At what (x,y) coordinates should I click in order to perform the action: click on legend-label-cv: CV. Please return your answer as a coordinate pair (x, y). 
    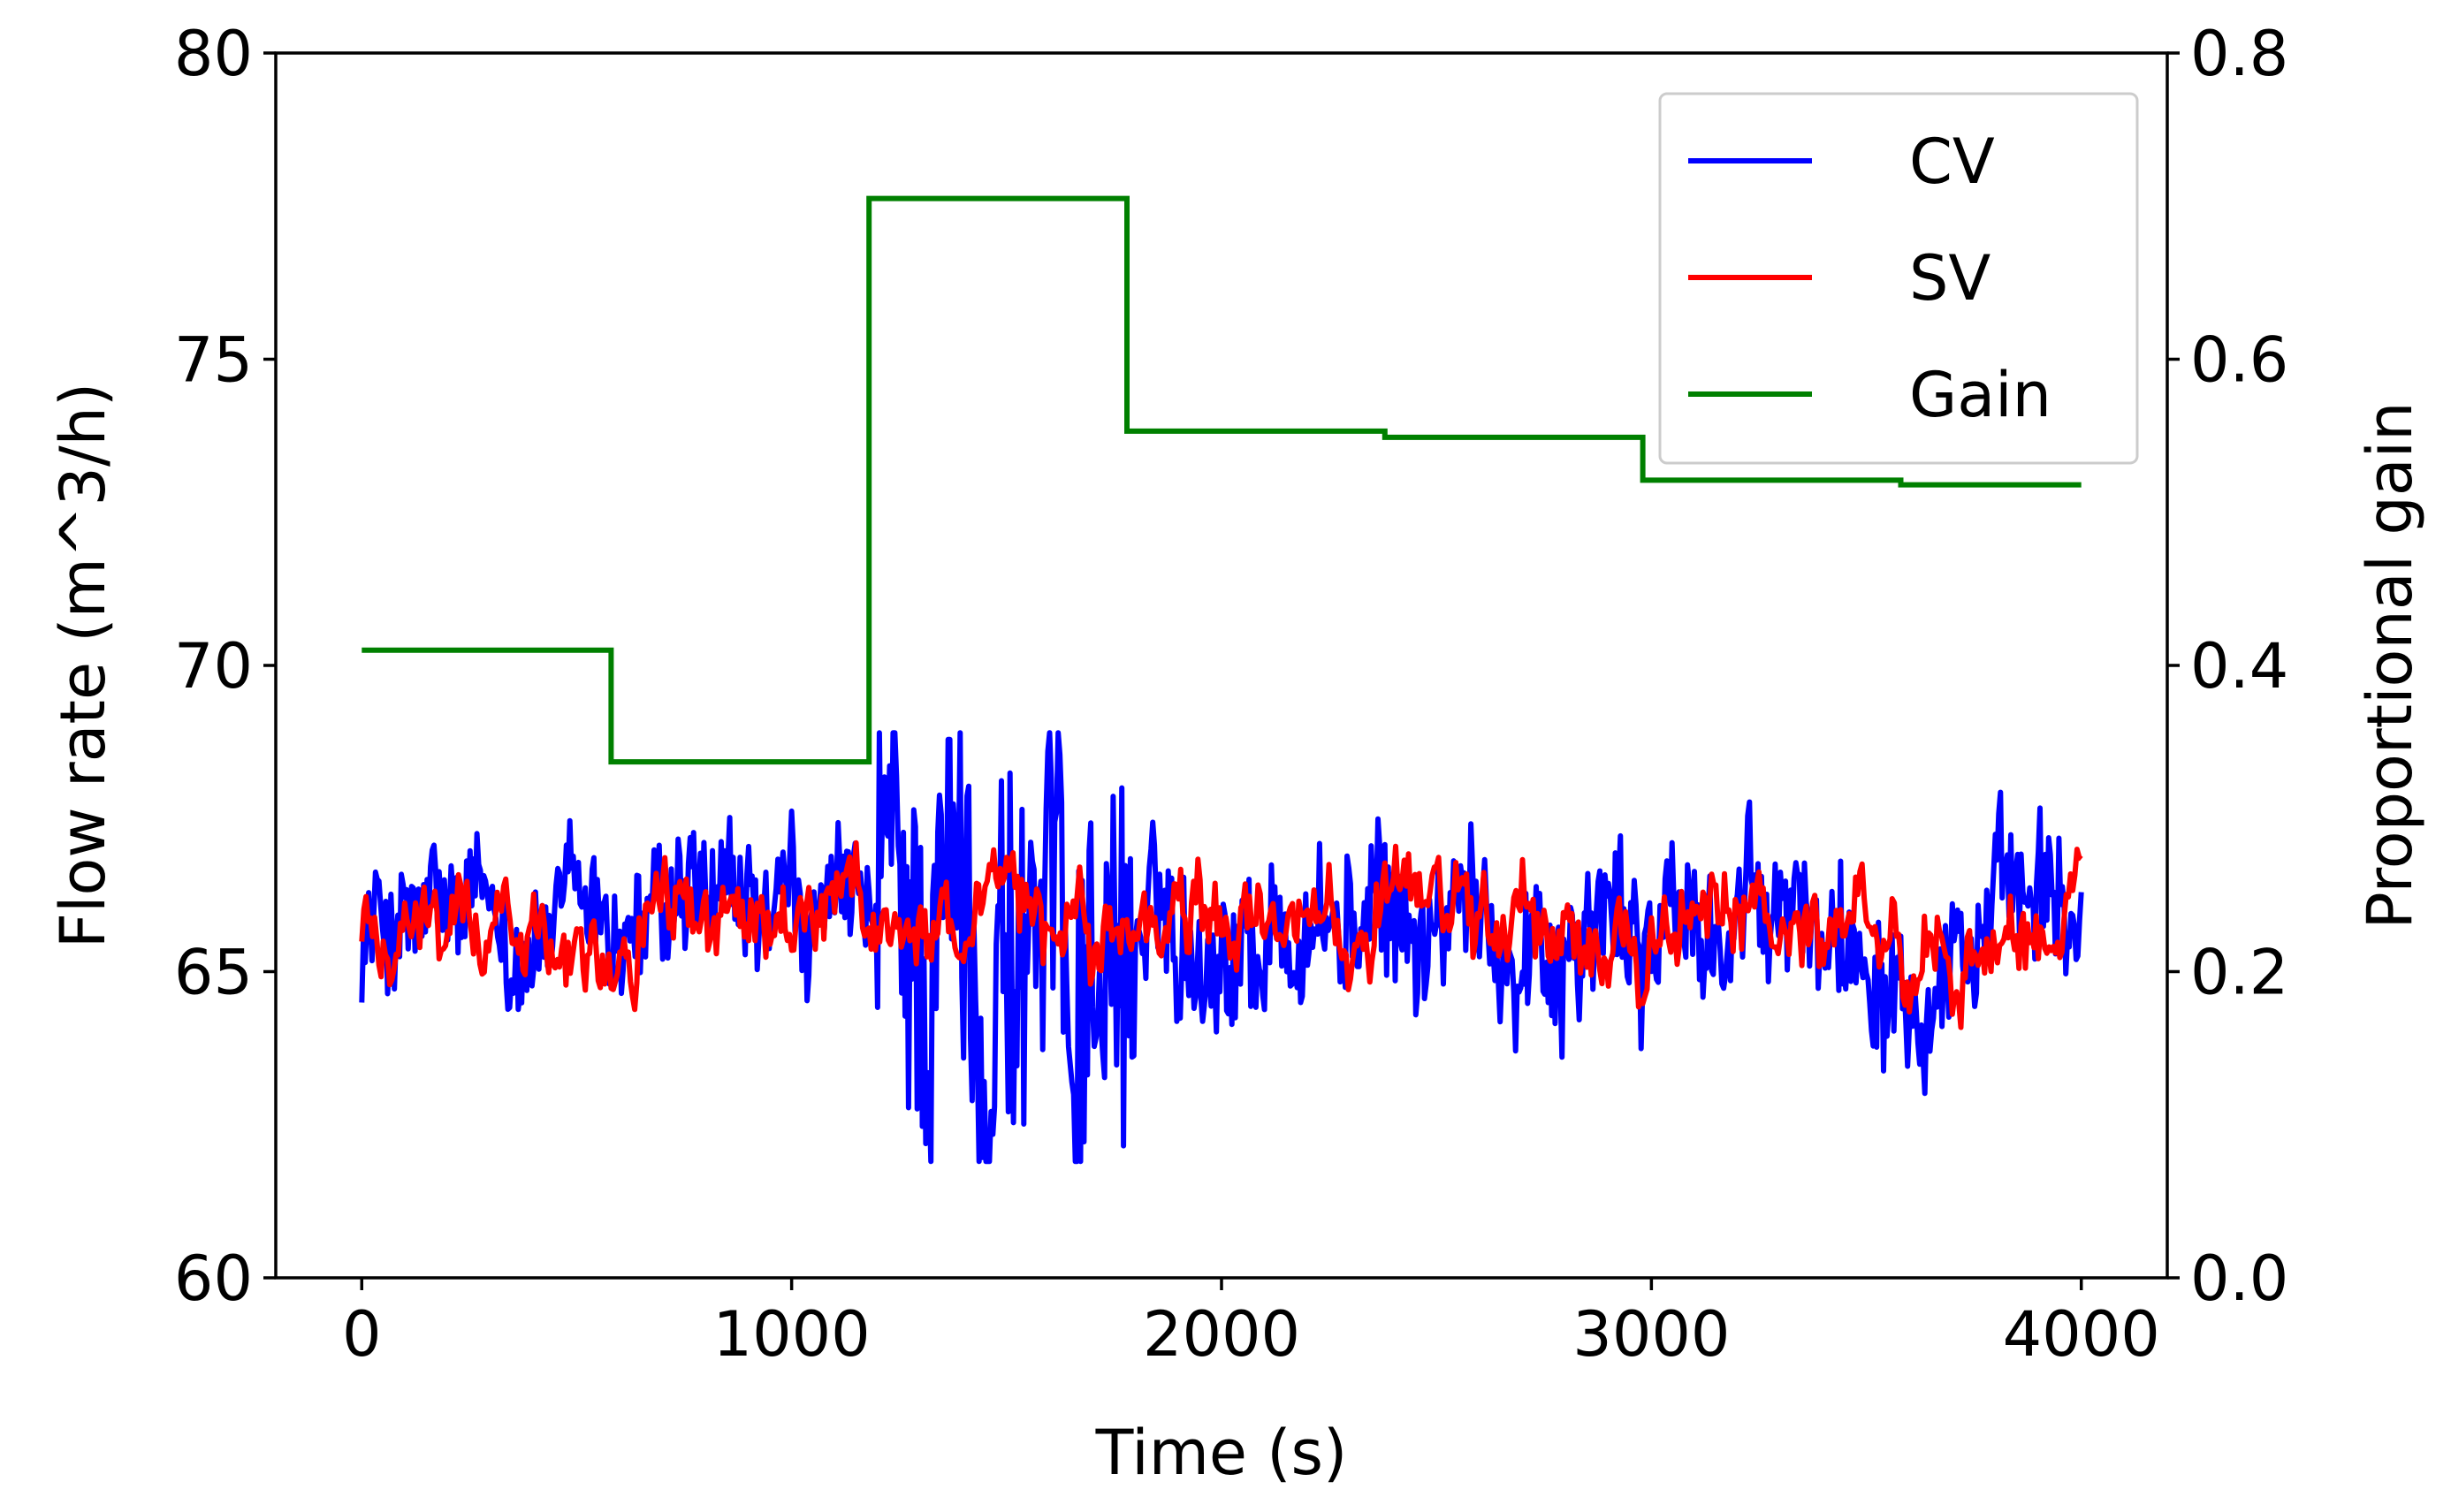
    Looking at the image, I should click on (1952, 161).